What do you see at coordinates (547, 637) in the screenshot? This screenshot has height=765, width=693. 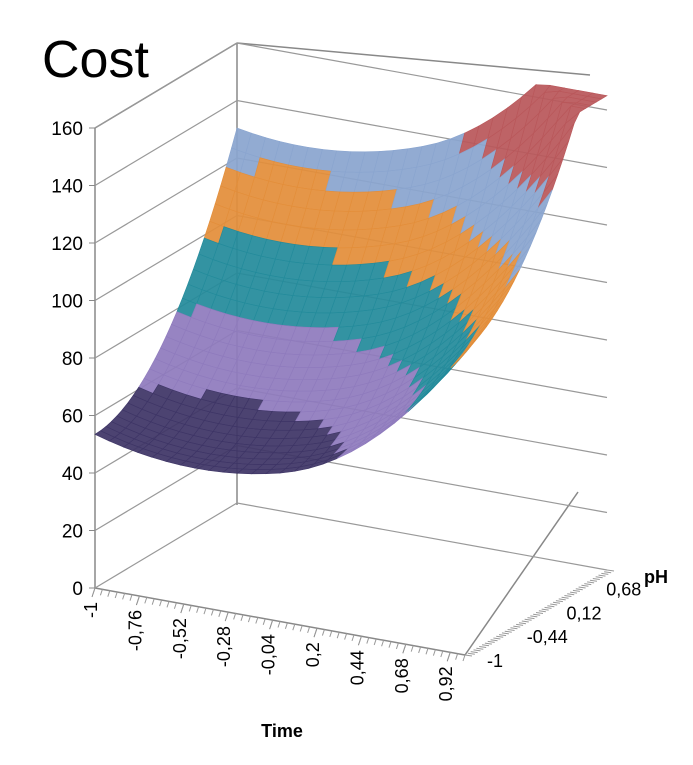 I see `y-tick-label: -0,44` at bounding box center [547, 637].